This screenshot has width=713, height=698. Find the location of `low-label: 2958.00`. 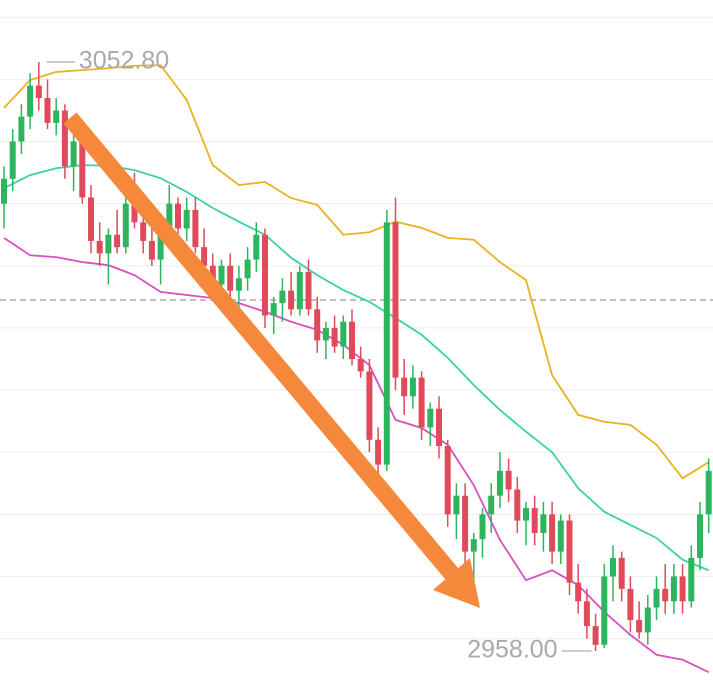

low-label: 2958.00 is located at coordinates (512, 650).